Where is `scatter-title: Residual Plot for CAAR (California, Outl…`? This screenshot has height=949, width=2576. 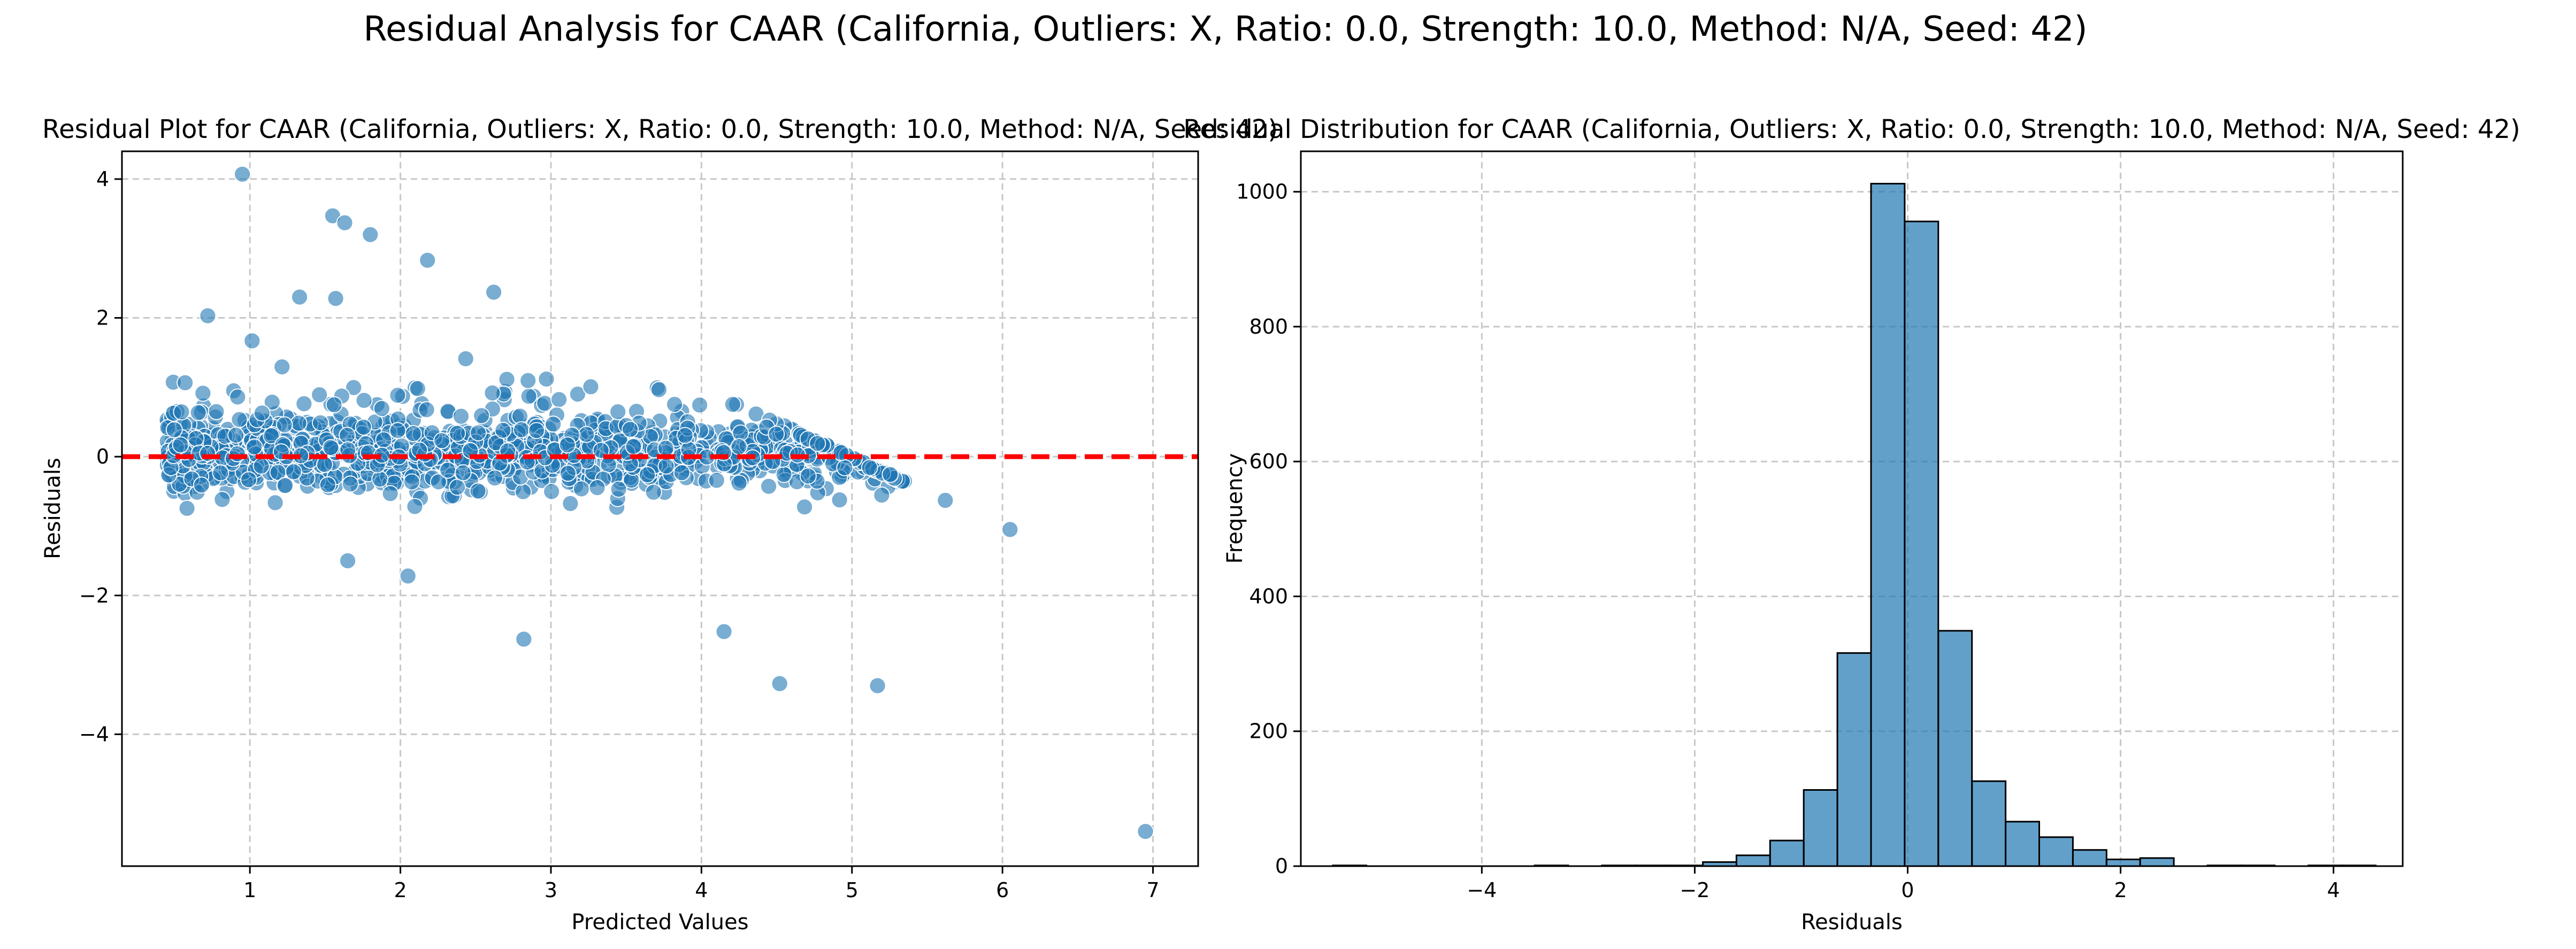 scatter-title: Residual Plot for CAAR (California, Outl… is located at coordinates (660, 129).